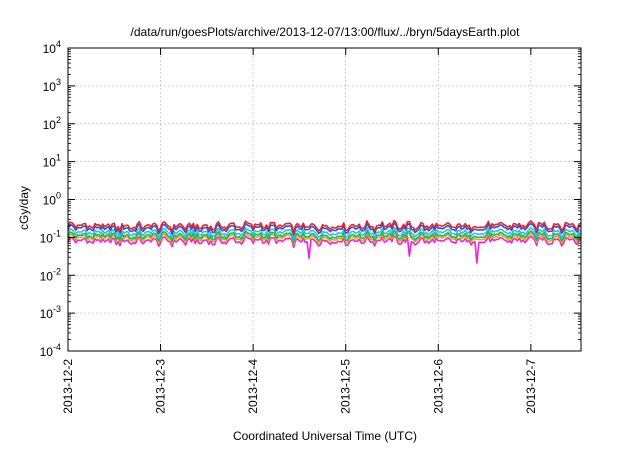 The image size is (640, 453). Describe the element at coordinates (50, 274) in the screenshot. I see `y-tick-label: 10⁻²` at that location.